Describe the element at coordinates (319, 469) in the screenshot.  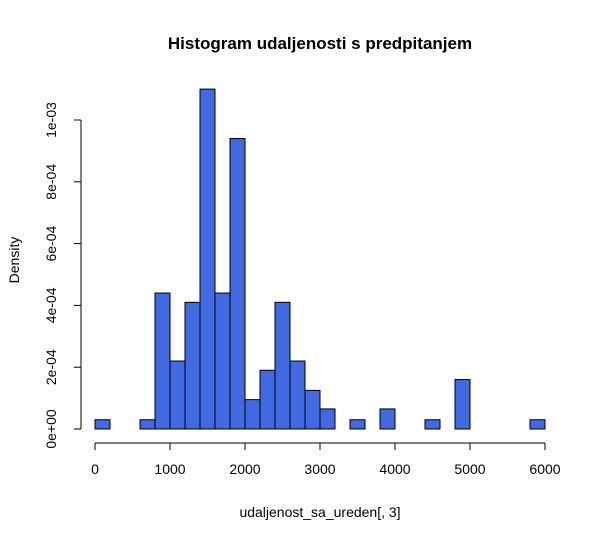
I see `x-tick-label: 3000` at that location.